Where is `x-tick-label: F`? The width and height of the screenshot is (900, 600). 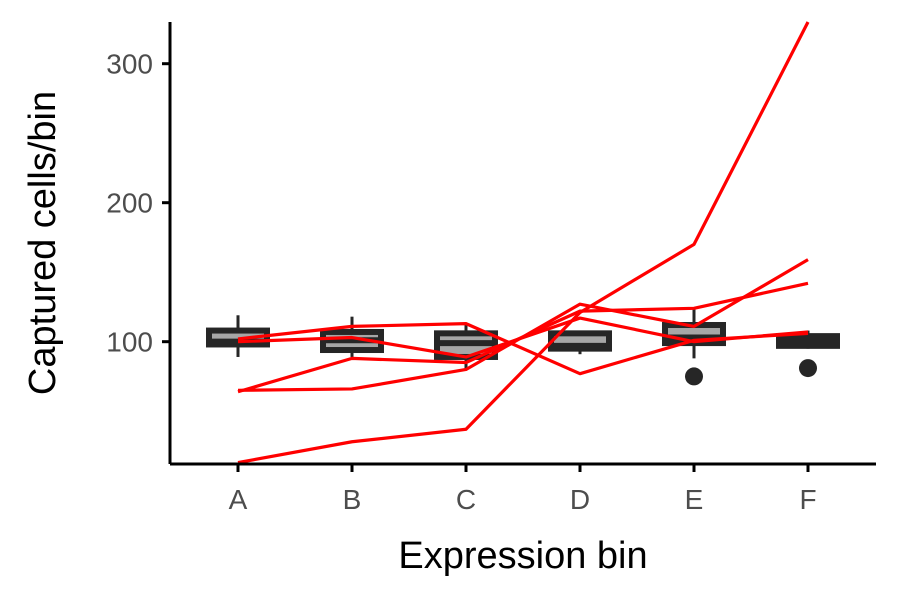
x-tick-label: F is located at coordinates (807, 499).